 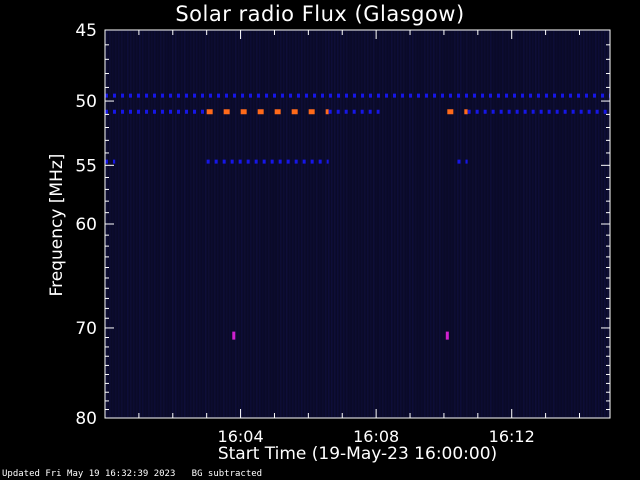 I want to click on x-tick-label: 16:08, so click(x=376, y=436).